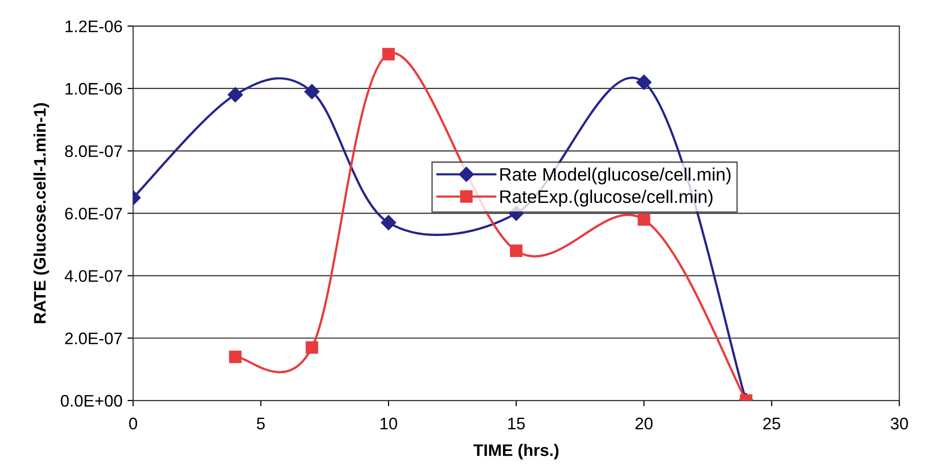 This screenshot has width=931, height=474. Describe the element at coordinates (615, 176) in the screenshot. I see `legend-label: Rate Model(glucose/cell.min)` at that location.